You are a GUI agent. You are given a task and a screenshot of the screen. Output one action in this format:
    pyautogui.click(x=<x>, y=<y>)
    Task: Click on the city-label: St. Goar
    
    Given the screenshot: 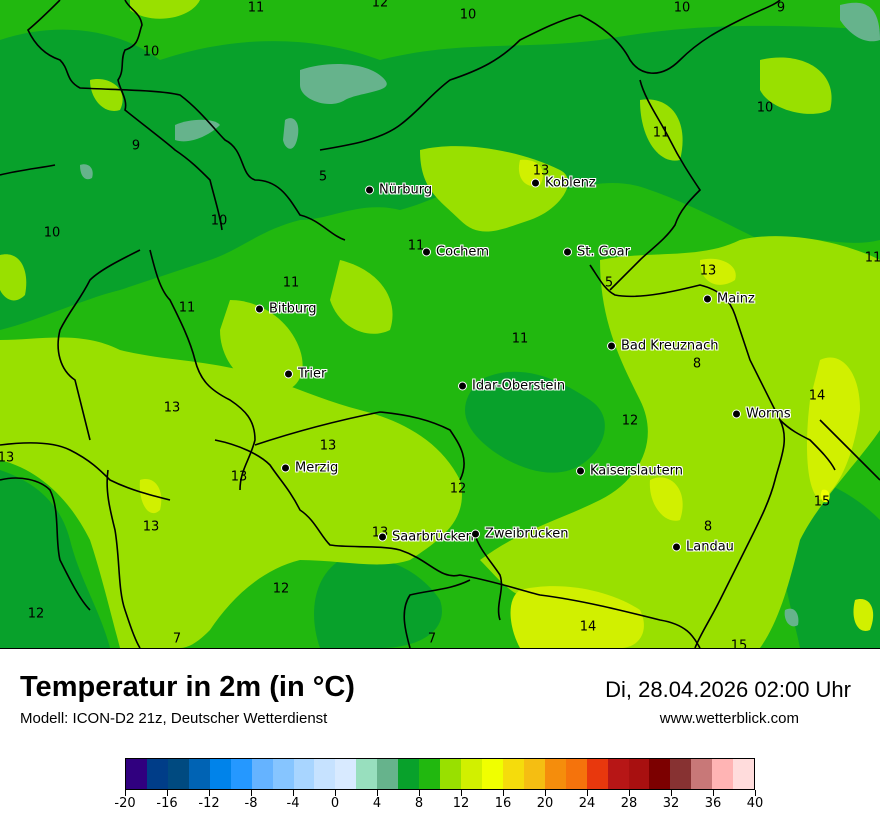 What is the action you would take?
    pyautogui.click(x=603, y=252)
    